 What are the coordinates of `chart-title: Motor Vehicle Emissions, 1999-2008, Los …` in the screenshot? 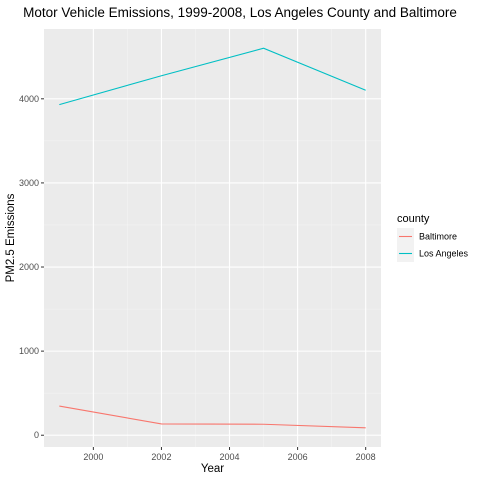 It's located at (240, 12).